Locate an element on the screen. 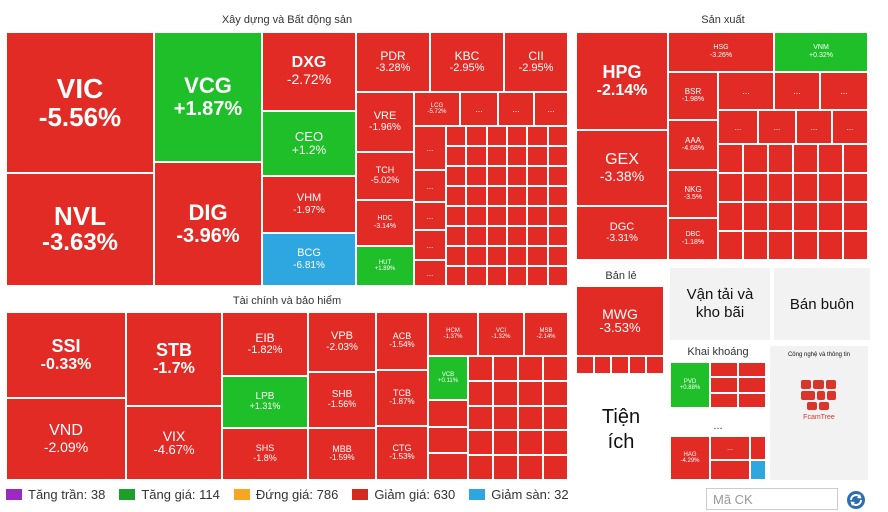 Image resolution: width=888 pixels, height=512 pixels. tile-ceo: CEO +1.2% is located at coordinates (309, 143).